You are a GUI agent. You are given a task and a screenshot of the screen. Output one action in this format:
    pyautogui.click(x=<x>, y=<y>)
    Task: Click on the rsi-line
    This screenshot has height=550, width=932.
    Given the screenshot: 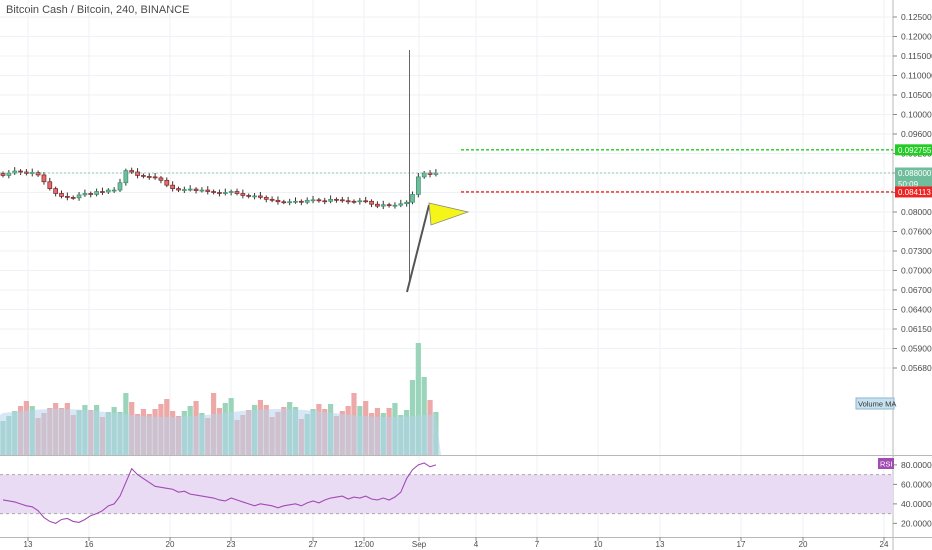 What is the action you would take?
    pyautogui.click(x=219, y=493)
    